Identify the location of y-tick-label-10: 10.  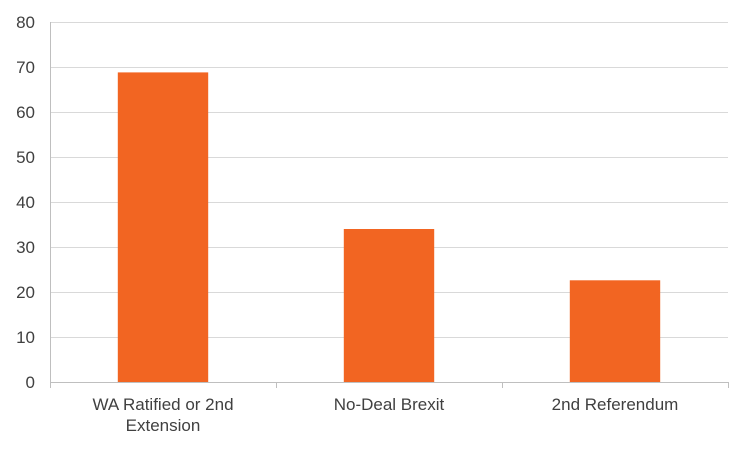
(25, 337).